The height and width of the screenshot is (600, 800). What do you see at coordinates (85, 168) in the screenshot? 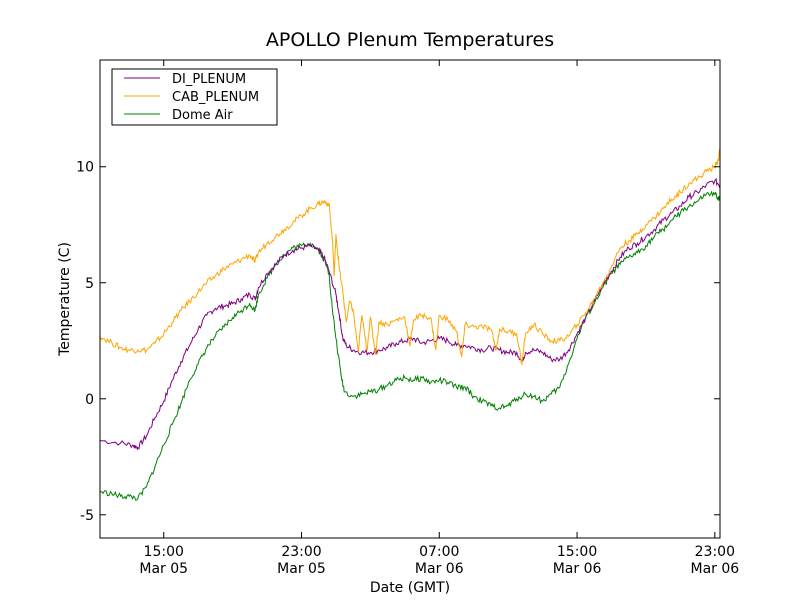
I see `y-tick-label: 10` at bounding box center [85, 168].